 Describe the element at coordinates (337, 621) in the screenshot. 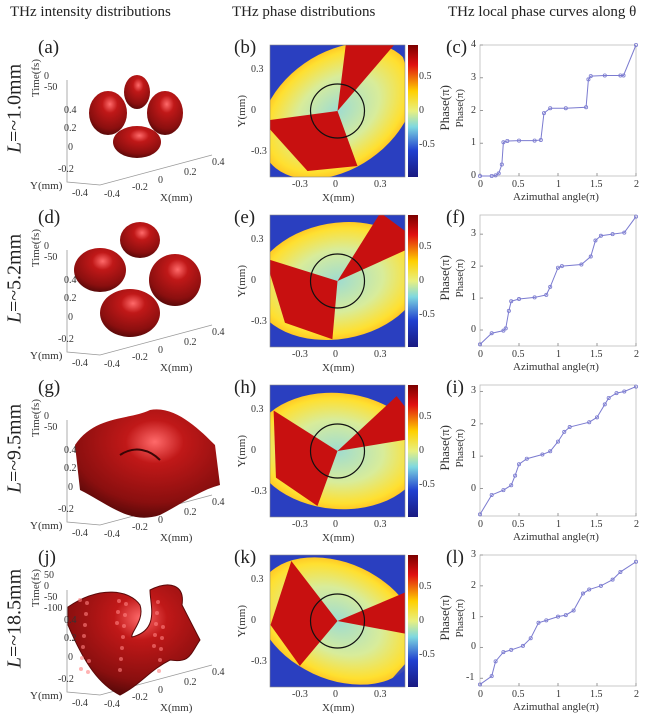

I see `phase-map` at that location.